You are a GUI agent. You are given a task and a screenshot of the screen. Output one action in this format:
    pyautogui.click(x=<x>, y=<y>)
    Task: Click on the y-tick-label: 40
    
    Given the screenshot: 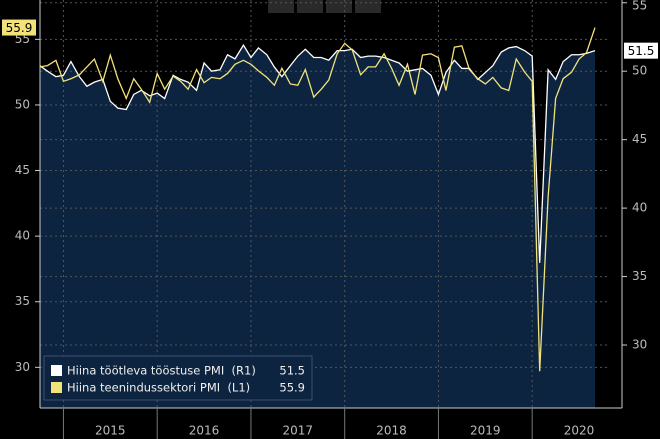 What is the action you would take?
    pyautogui.click(x=22, y=236)
    